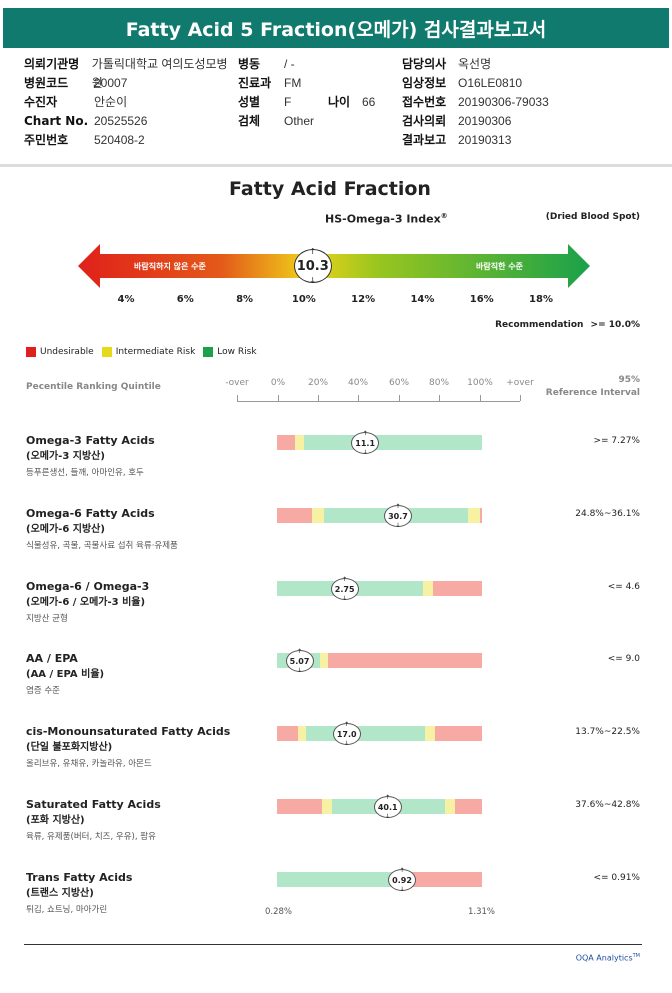  I want to click on legend-label: Low Risk, so click(237, 352).